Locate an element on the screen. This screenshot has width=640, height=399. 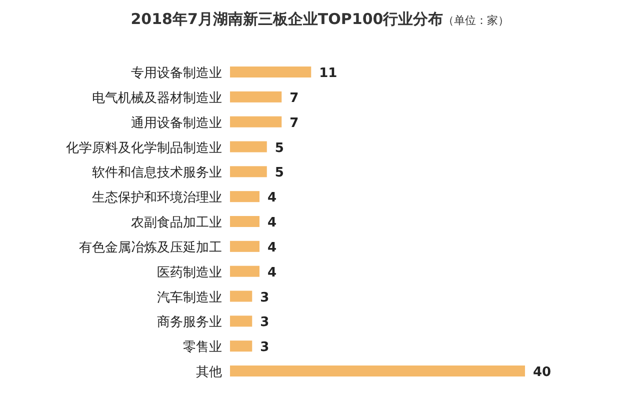
chart-title: 2018年7月湖南新三板企业TOP100行业分布 is located at coordinates (287, 19).